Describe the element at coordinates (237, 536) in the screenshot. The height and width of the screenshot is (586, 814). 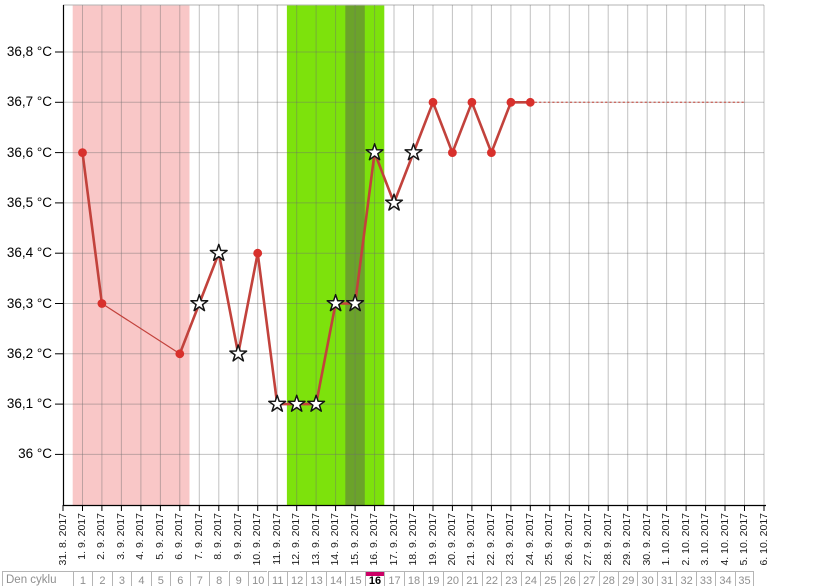
I see `x-date-label: 9. 9. 2017` at that location.